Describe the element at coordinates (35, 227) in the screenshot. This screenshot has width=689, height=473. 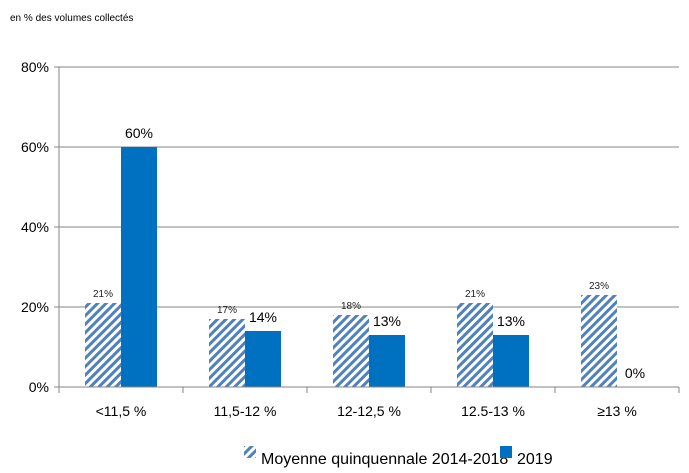
I see `y-tick-label: 40%` at that location.